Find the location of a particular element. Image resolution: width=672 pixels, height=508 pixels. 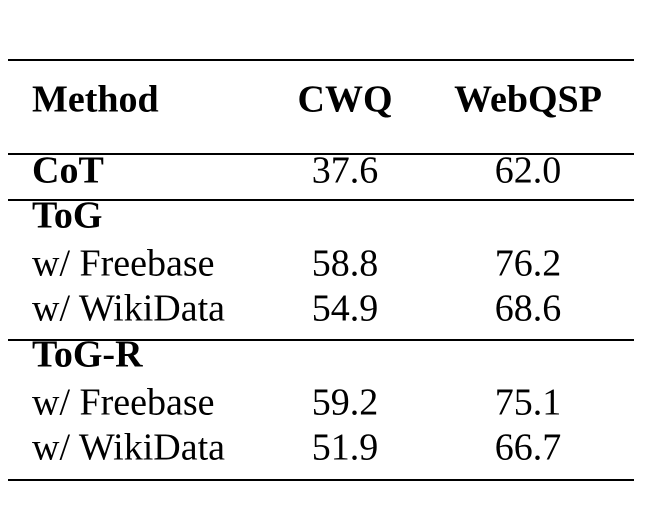

score-cell: 37.6 is located at coordinates (345, 171).